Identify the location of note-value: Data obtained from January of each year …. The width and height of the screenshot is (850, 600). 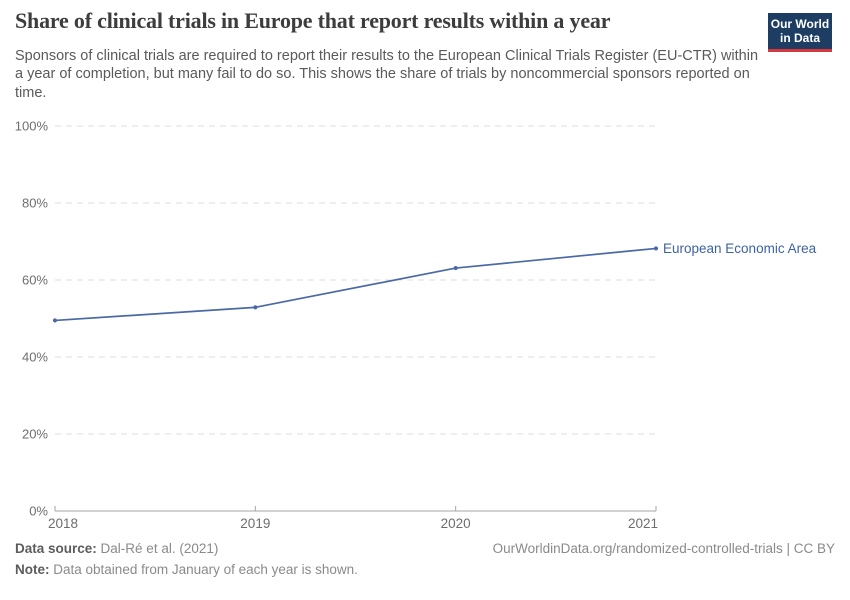
(205, 569).